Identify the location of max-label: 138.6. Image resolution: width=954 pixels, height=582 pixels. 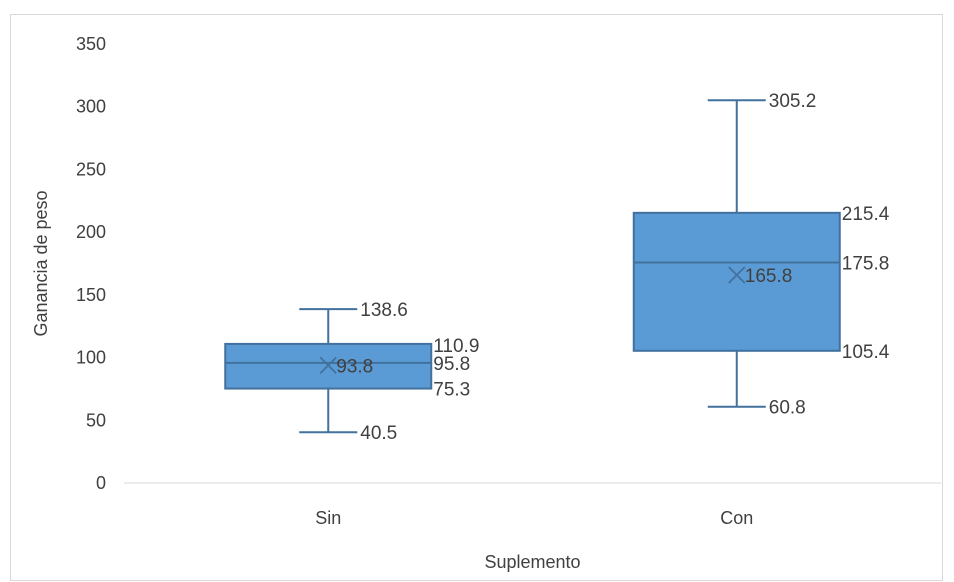
(384, 310).